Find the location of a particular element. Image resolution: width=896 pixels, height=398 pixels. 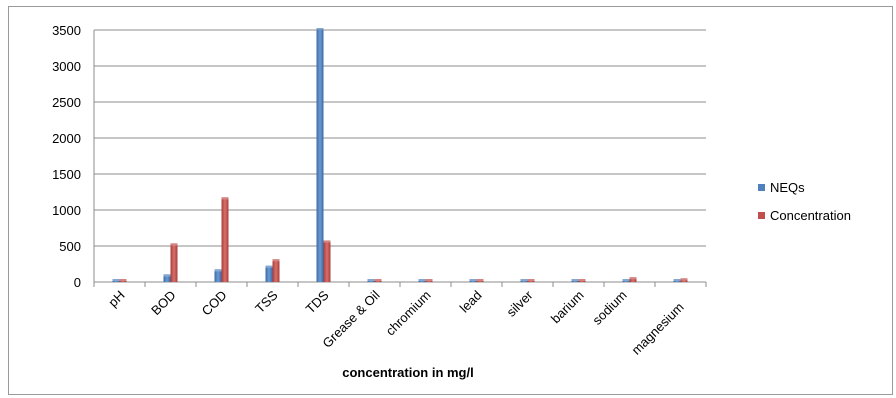

bar-neqs-bod is located at coordinates (167, 279).